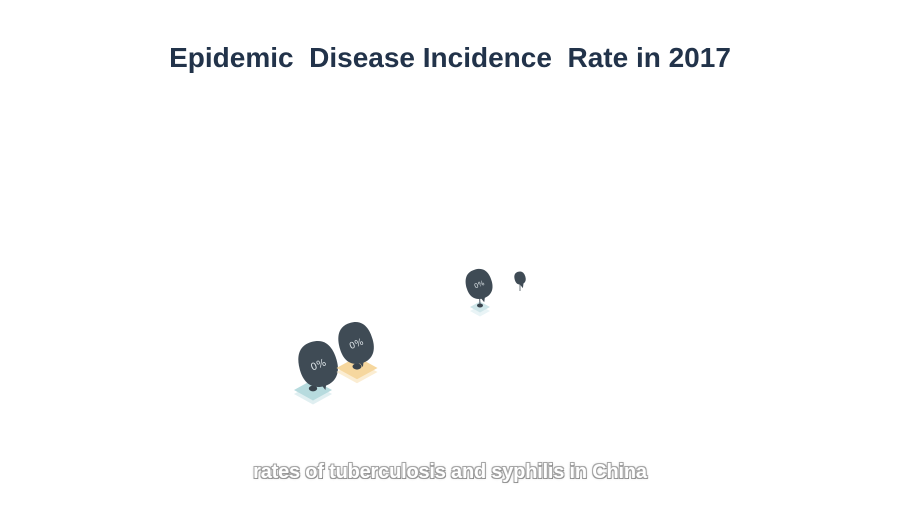 The width and height of the screenshot is (900, 506). What do you see at coordinates (520, 281) in the screenshot?
I see `balloon-group` at bounding box center [520, 281].